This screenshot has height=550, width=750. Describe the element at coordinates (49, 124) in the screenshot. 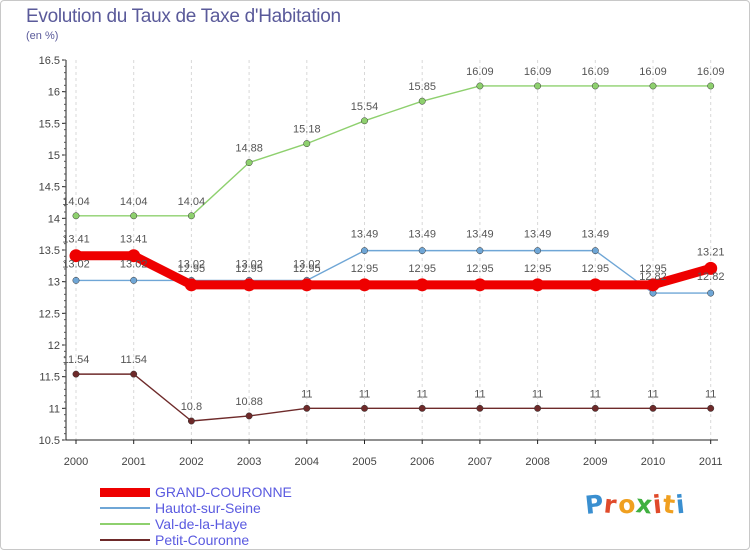

I see `y-tick-label: 15.5` at that location.